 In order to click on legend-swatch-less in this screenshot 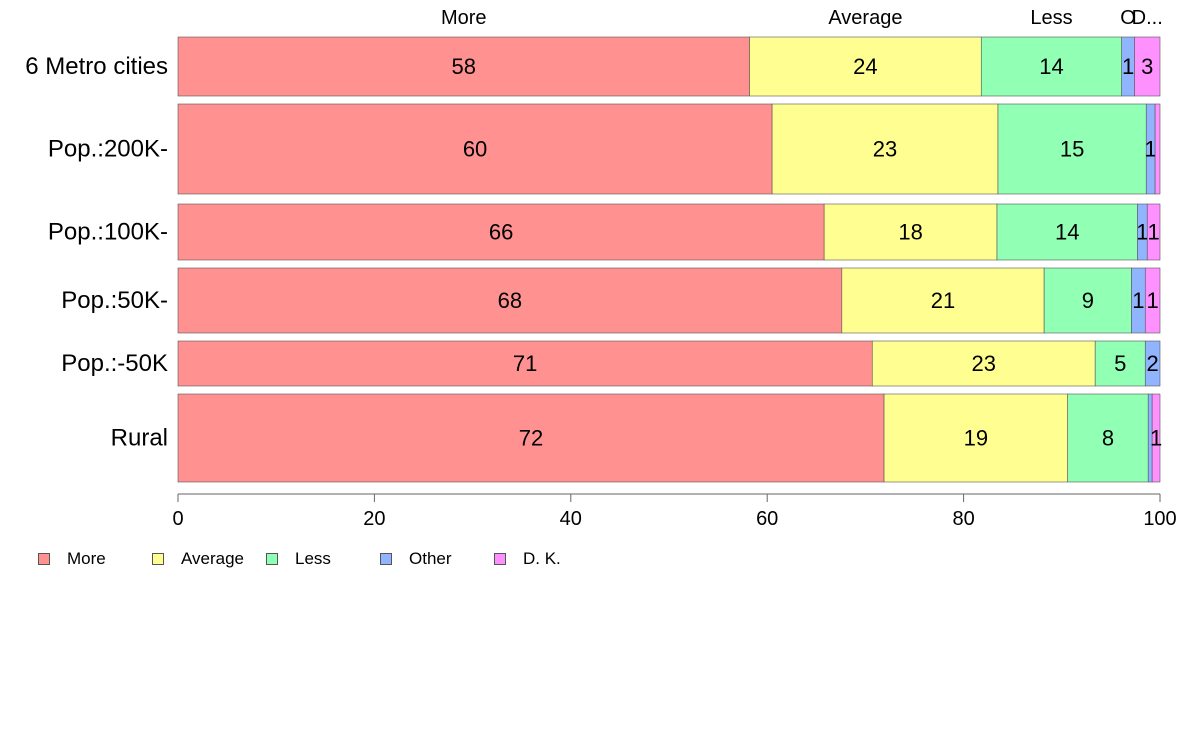, I will do `click(272, 559)`.